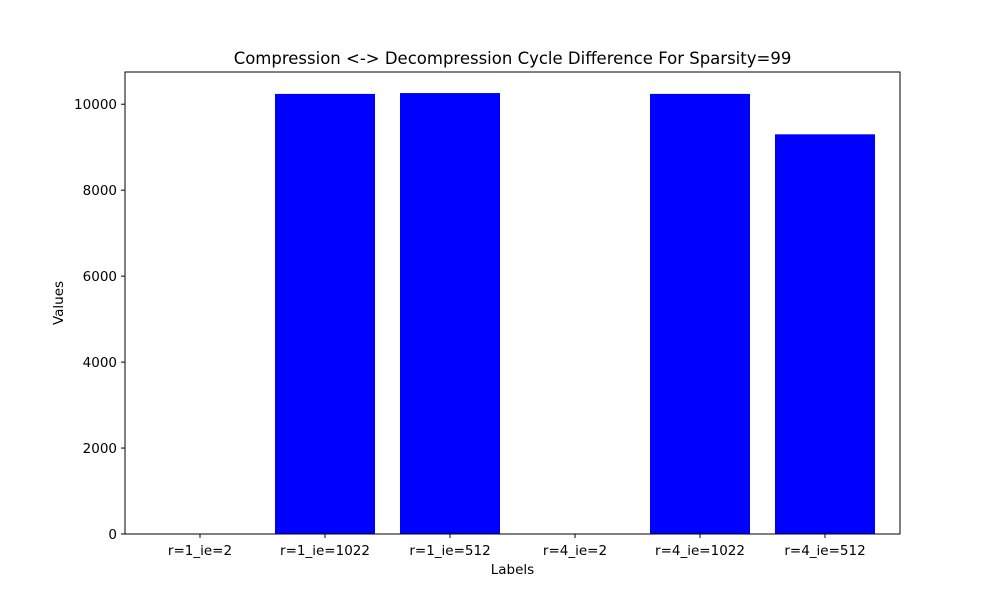  Describe the element at coordinates (99, 320) in the screenshot. I see `y-axis: 0 2000 4000 6000 8000 10000` at that location.